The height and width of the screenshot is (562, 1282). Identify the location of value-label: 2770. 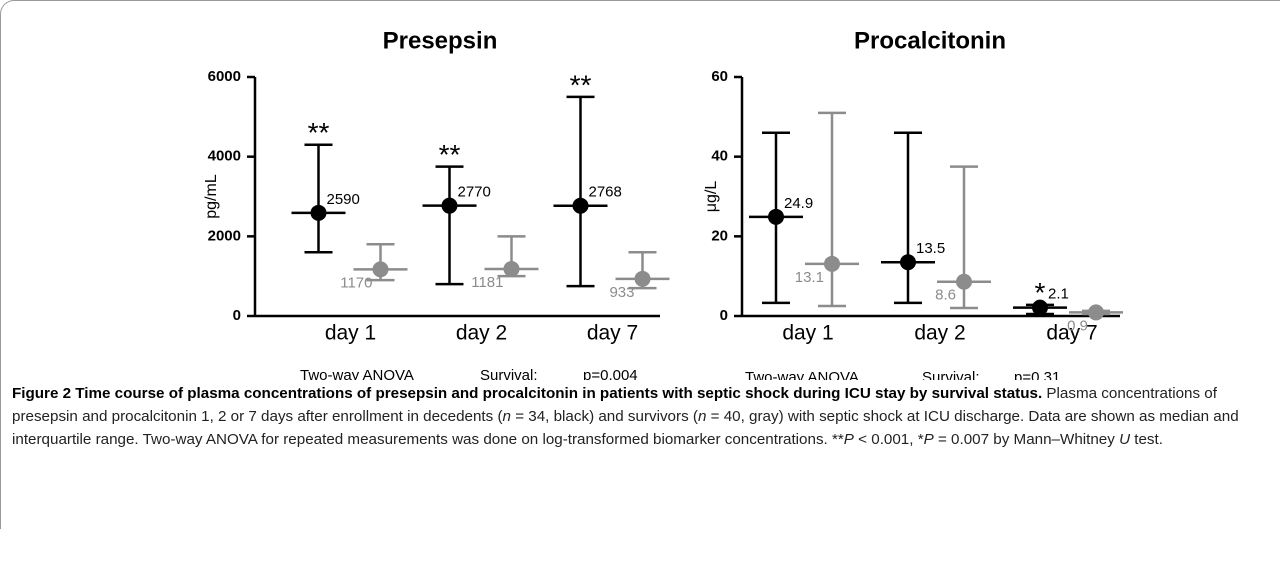
(474, 192).